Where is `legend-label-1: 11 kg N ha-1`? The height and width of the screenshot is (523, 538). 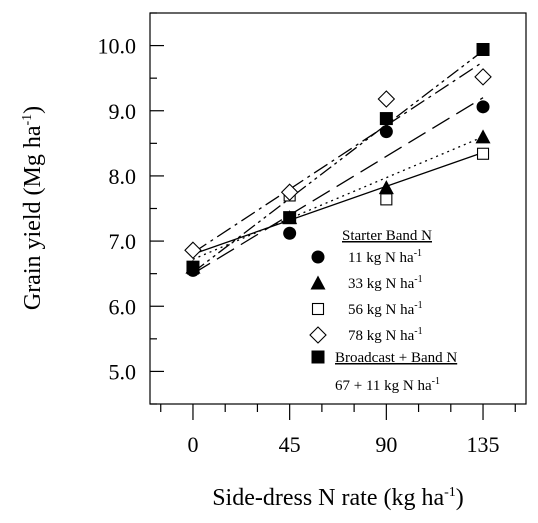 legend-label-1: 11 kg N ha-1 is located at coordinates (385, 257).